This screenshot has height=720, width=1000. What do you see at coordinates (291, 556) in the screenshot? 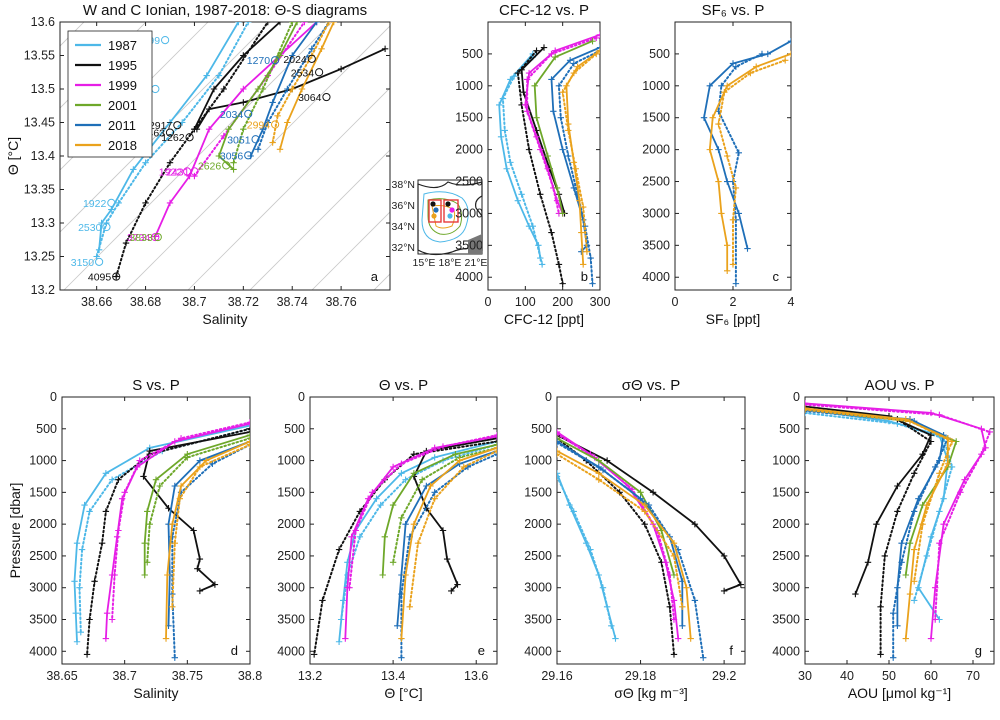
I see `y-tick-label: 2500` at bounding box center [291, 556].